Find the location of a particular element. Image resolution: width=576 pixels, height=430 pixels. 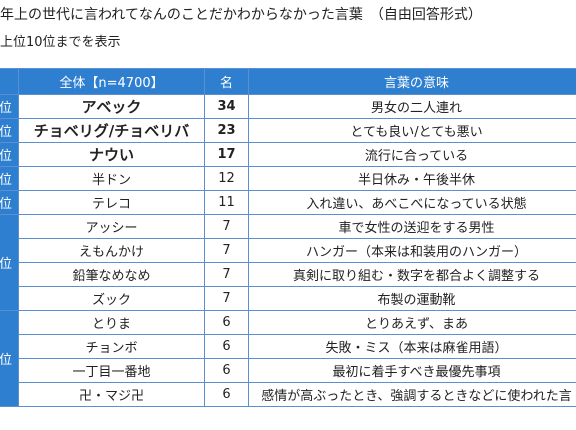

table-row: ズック 7 布製の運動靴 is located at coordinates (288, 298).